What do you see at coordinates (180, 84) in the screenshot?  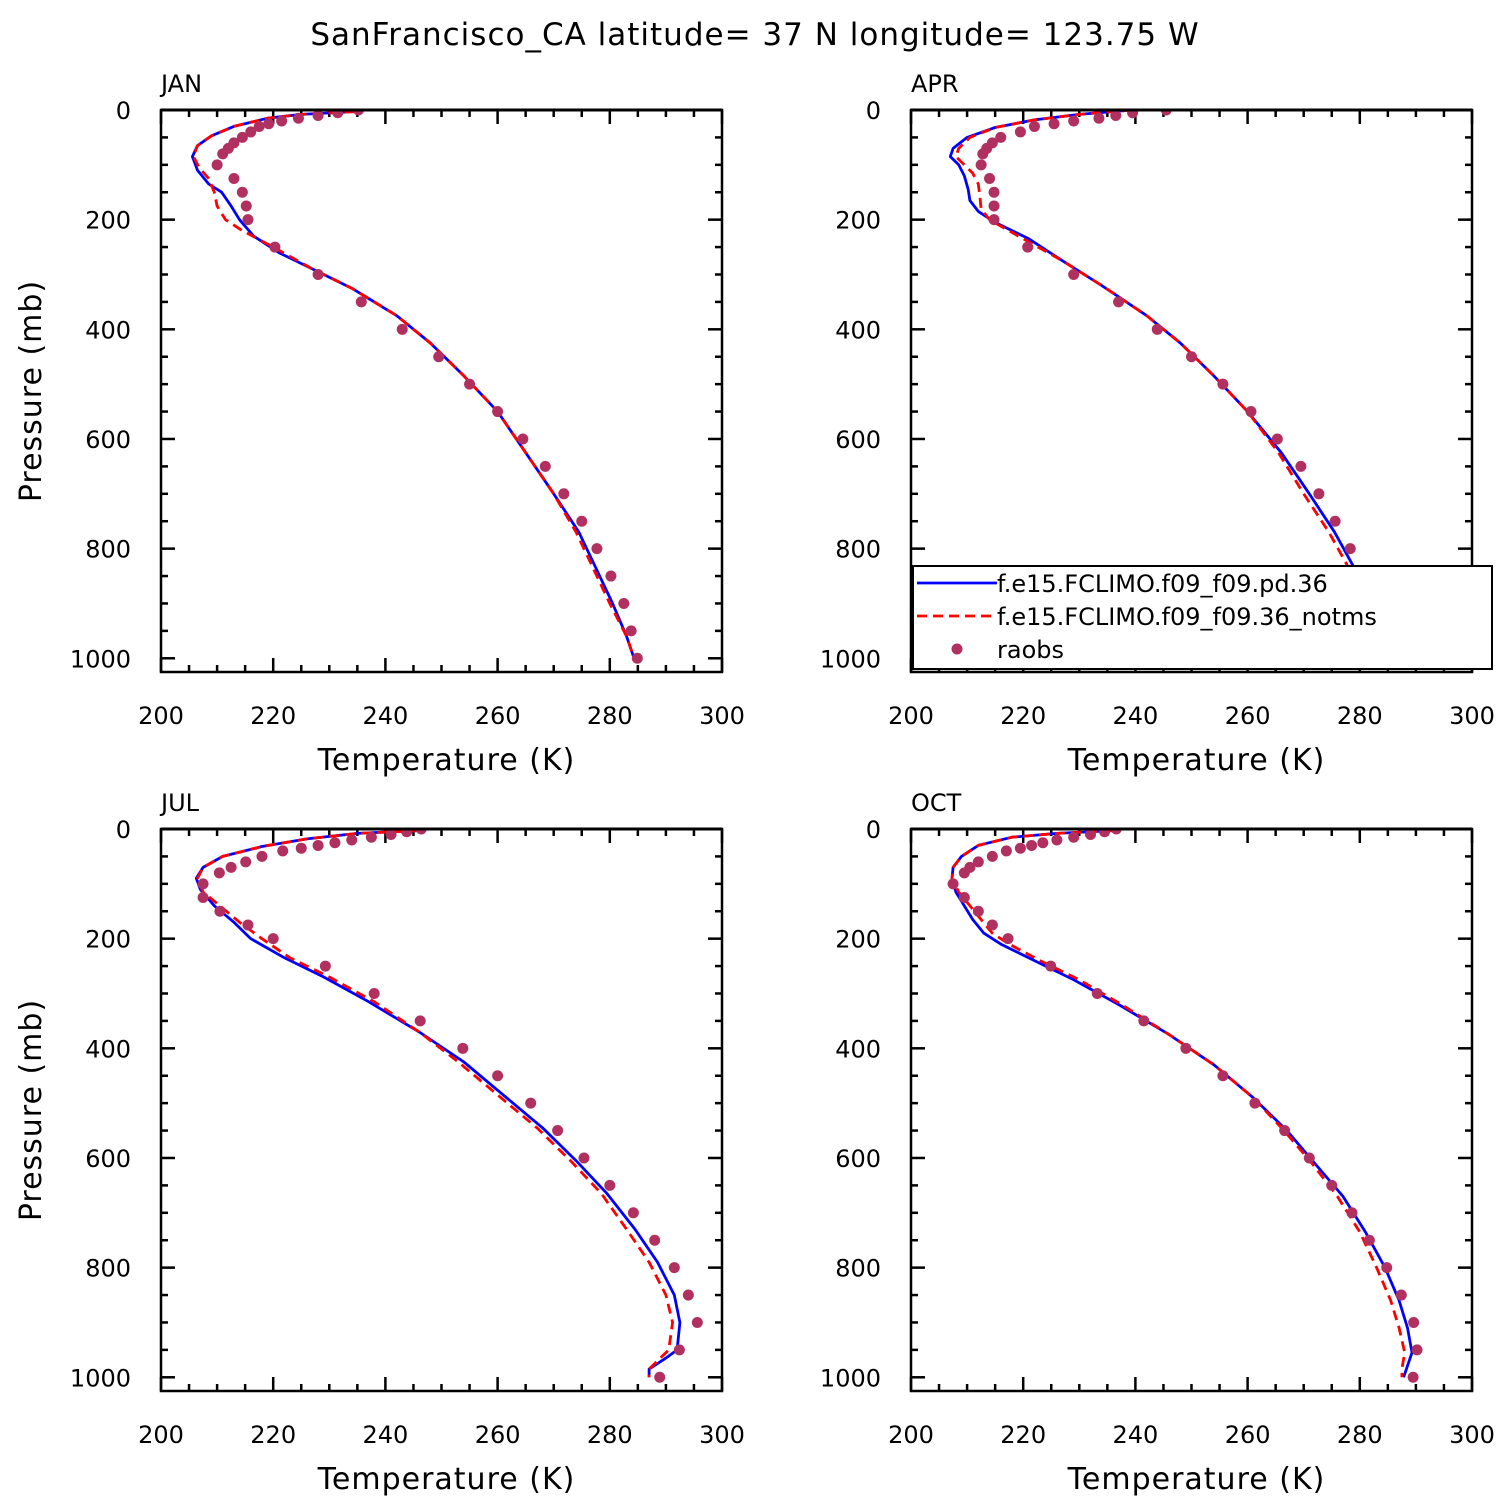 I see `panel-label: JAN` at bounding box center [180, 84].